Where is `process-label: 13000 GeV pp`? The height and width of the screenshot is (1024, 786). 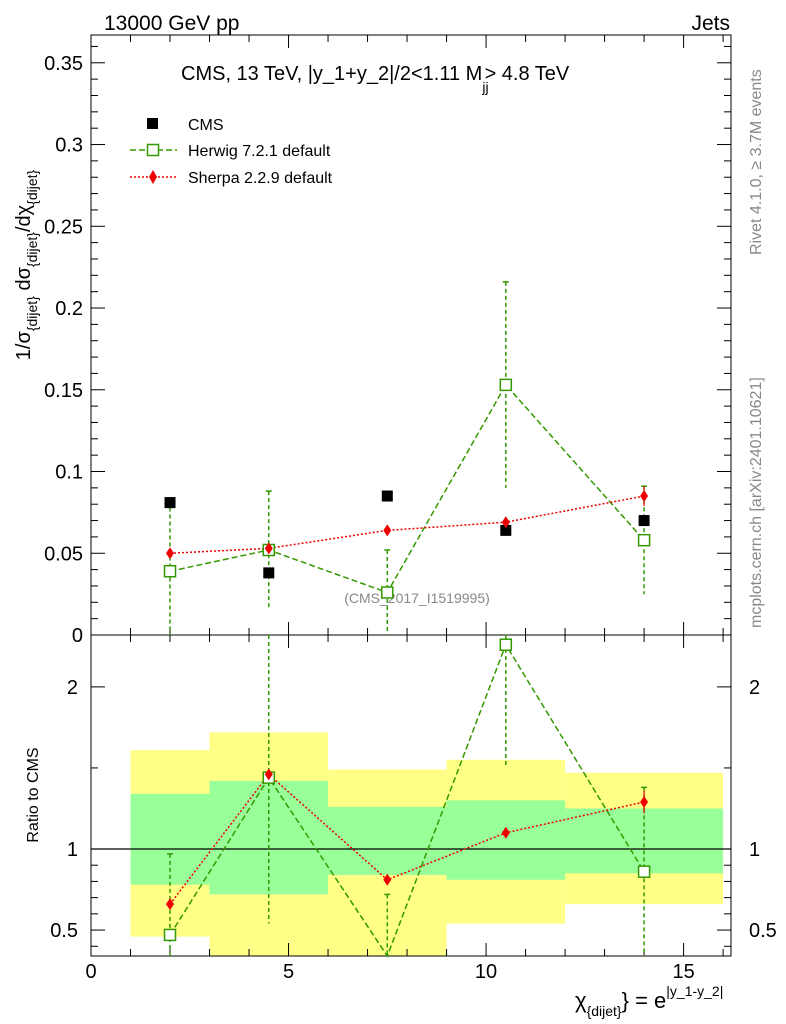 process-label: 13000 GeV pp is located at coordinates (171, 23).